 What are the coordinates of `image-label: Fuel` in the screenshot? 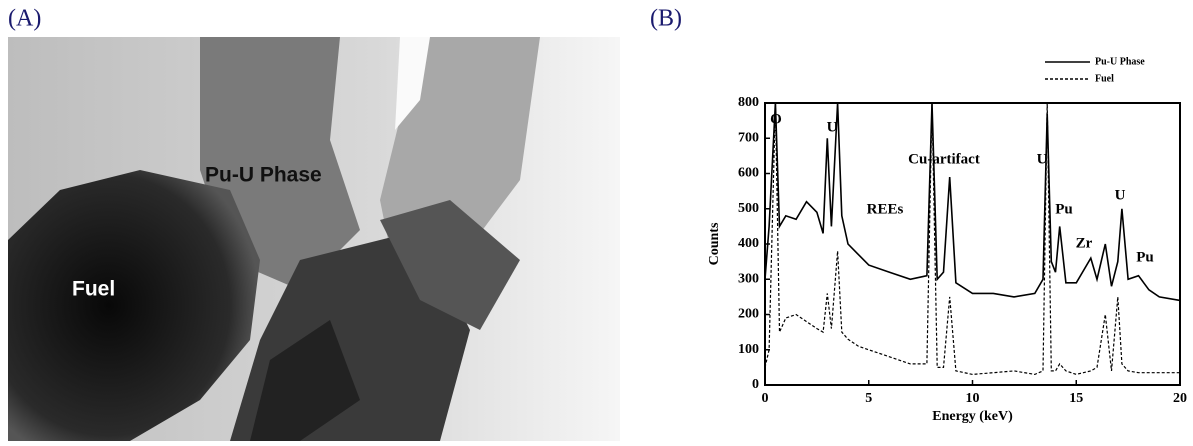 It's located at (93, 289).